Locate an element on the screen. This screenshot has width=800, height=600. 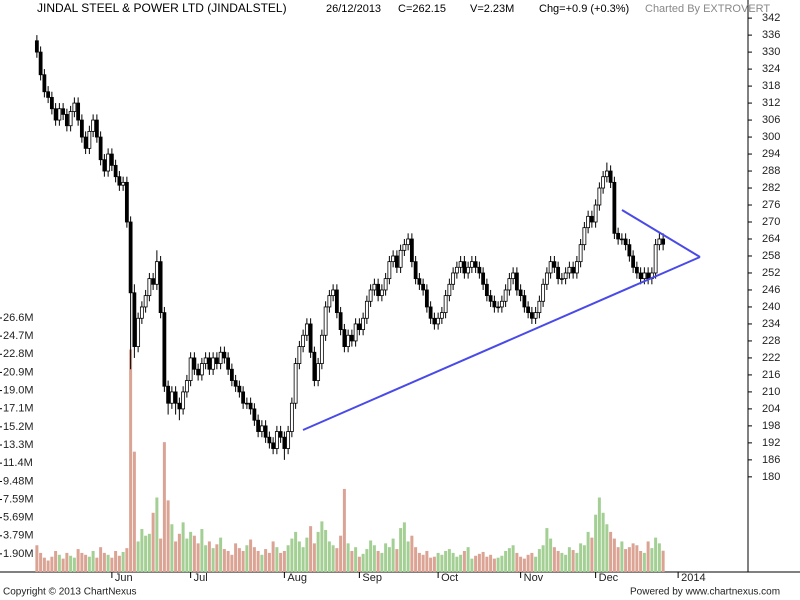
y-tick-label: 306 is located at coordinates (771, 120).